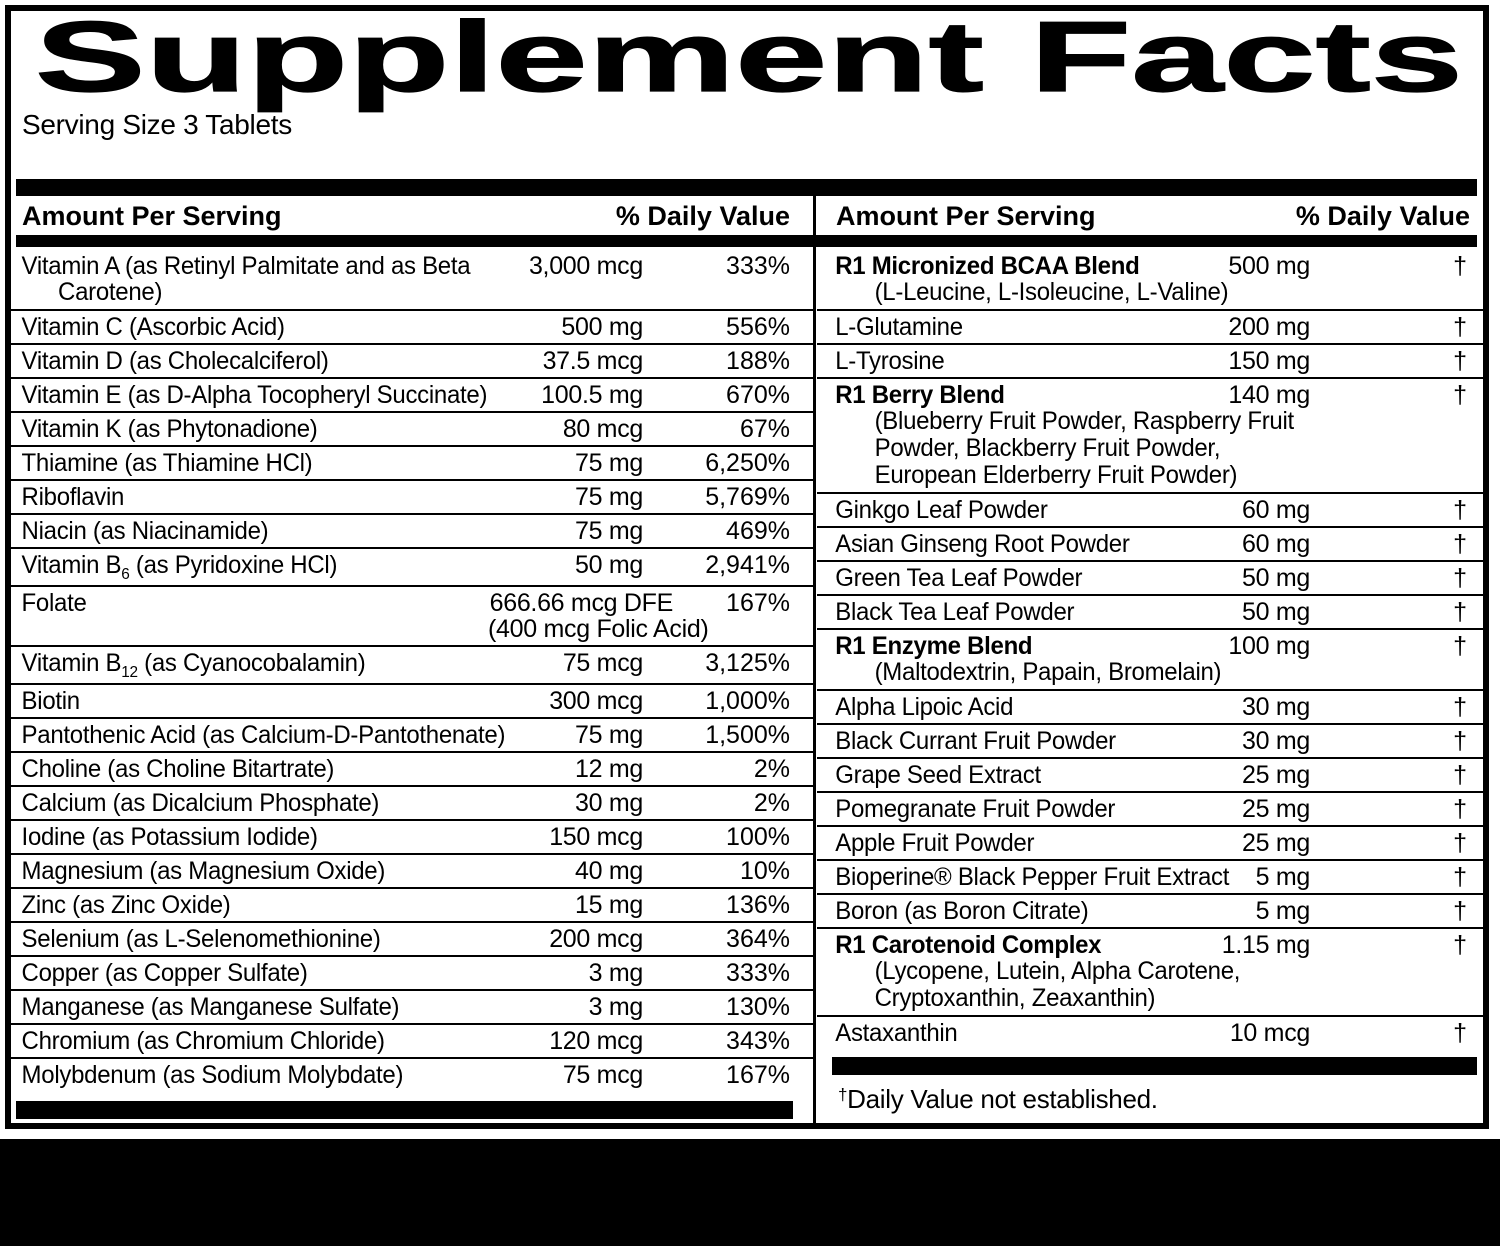  Describe the element at coordinates (212, 1075) in the screenshot. I see `ingredient-name: Molybdenum (as Sodium Molybdate)` at that location.